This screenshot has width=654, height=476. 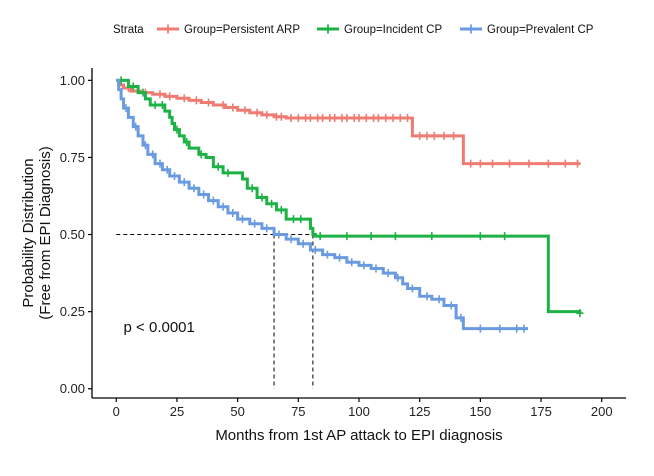 I want to click on reference-lines, so click(x=215, y=311).